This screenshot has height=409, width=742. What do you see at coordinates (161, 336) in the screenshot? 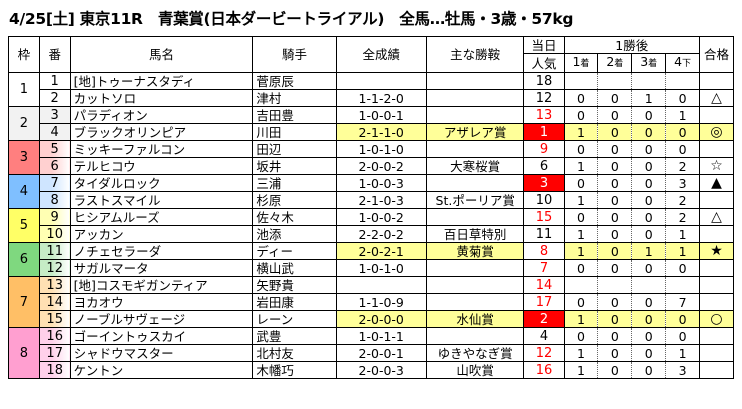
I see `horse-name-cell: ゴーイントゥスカイ` at bounding box center [161, 336].